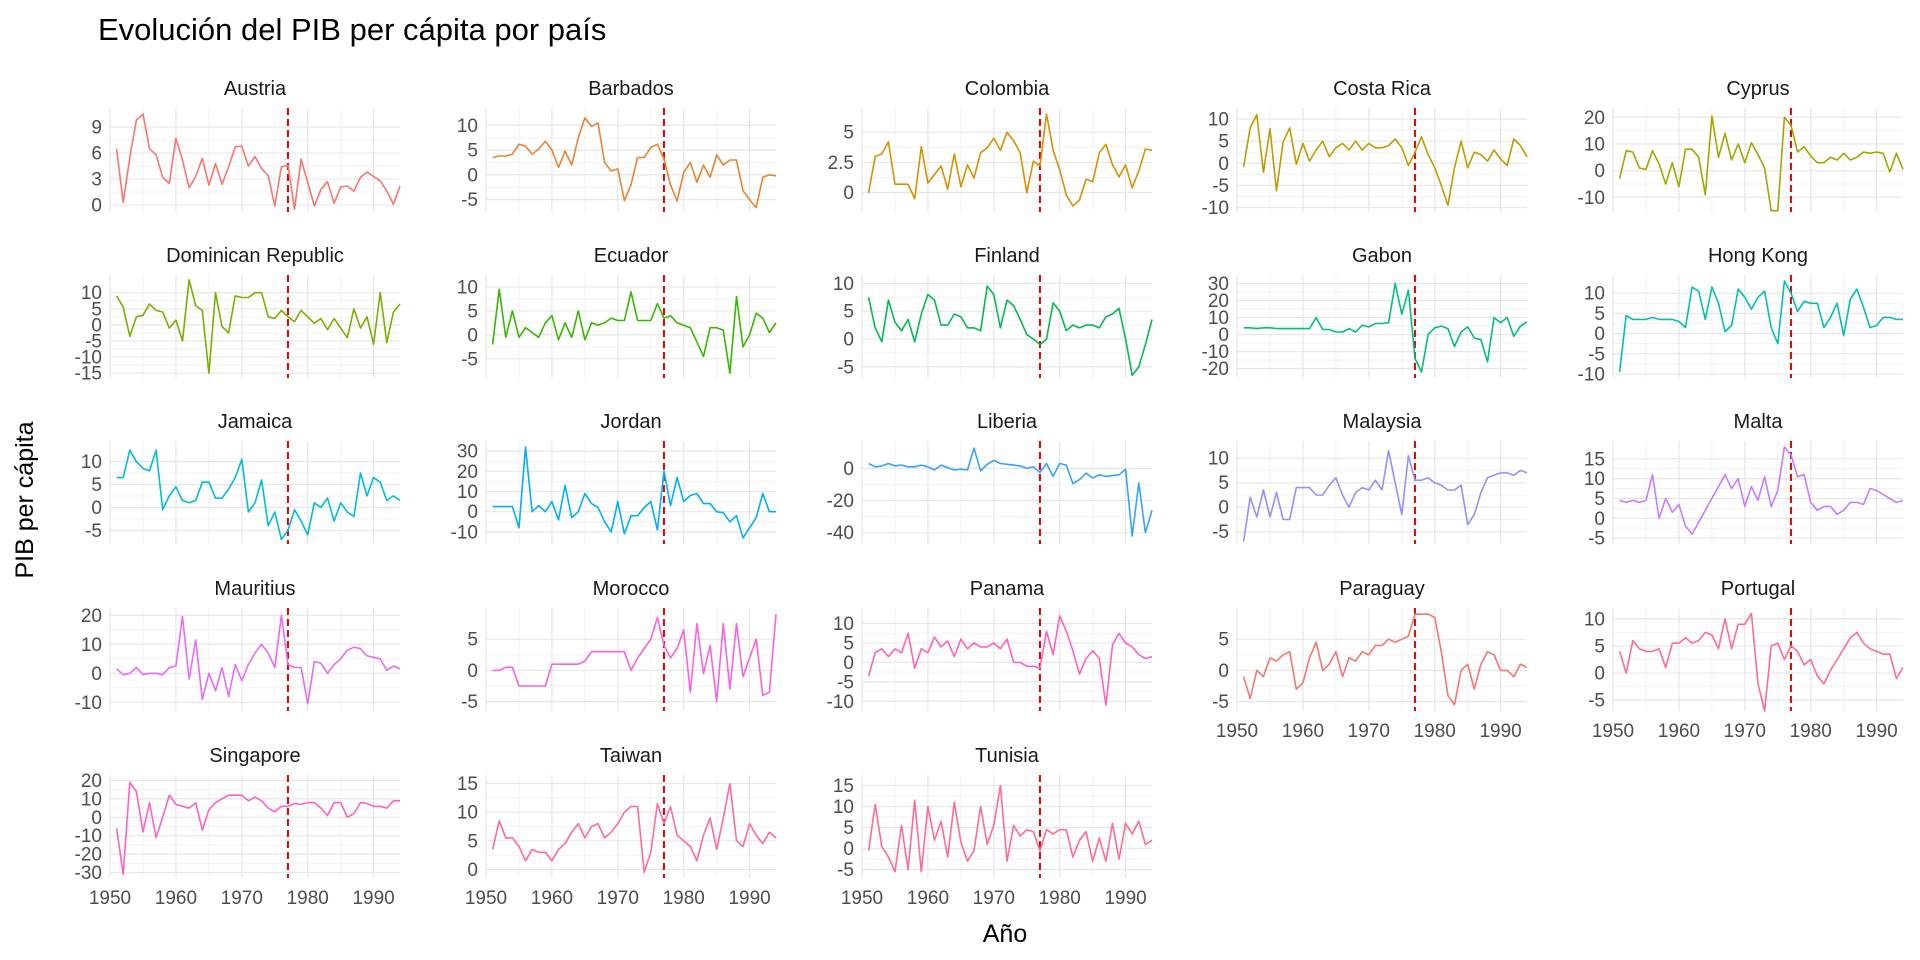 Image resolution: width=1920 pixels, height=960 pixels. What do you see at coordinates (1007, 422) in the screenshot?
I see `panel-title: Liberia` at bounding box center [1007, 422].